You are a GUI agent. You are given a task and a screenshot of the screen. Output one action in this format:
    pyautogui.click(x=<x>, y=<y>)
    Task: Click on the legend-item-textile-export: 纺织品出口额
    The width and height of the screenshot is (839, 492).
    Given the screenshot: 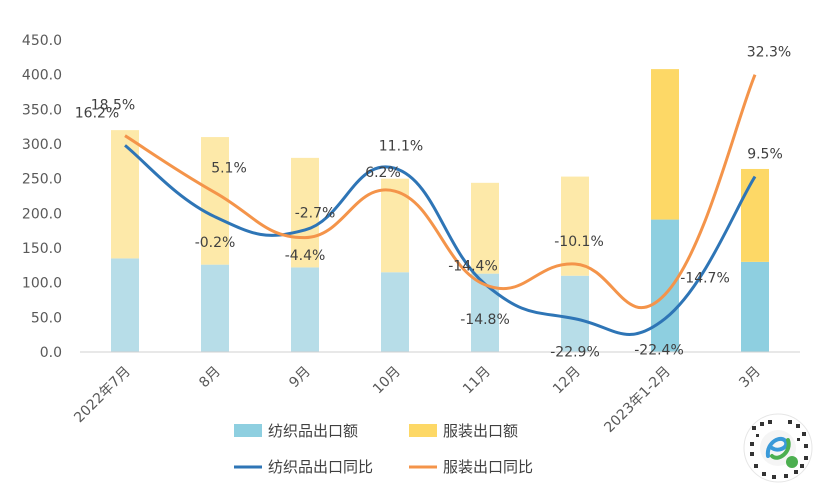 What is the action you would take?
    pyautogui.click(x=296, y=431)
    